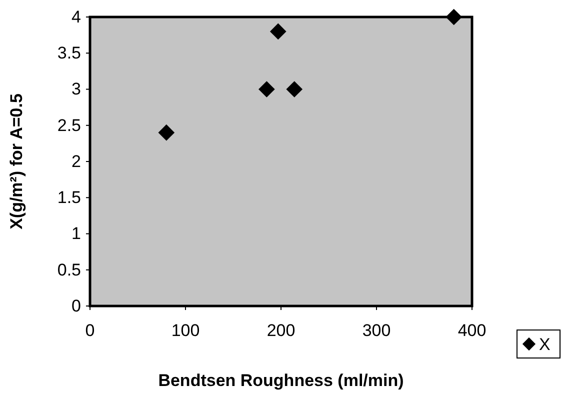  What do you see at coordinates (69, 53) in the screenshot?
I see `y-tick-label: 3.5` at bounding box center [69, 53].